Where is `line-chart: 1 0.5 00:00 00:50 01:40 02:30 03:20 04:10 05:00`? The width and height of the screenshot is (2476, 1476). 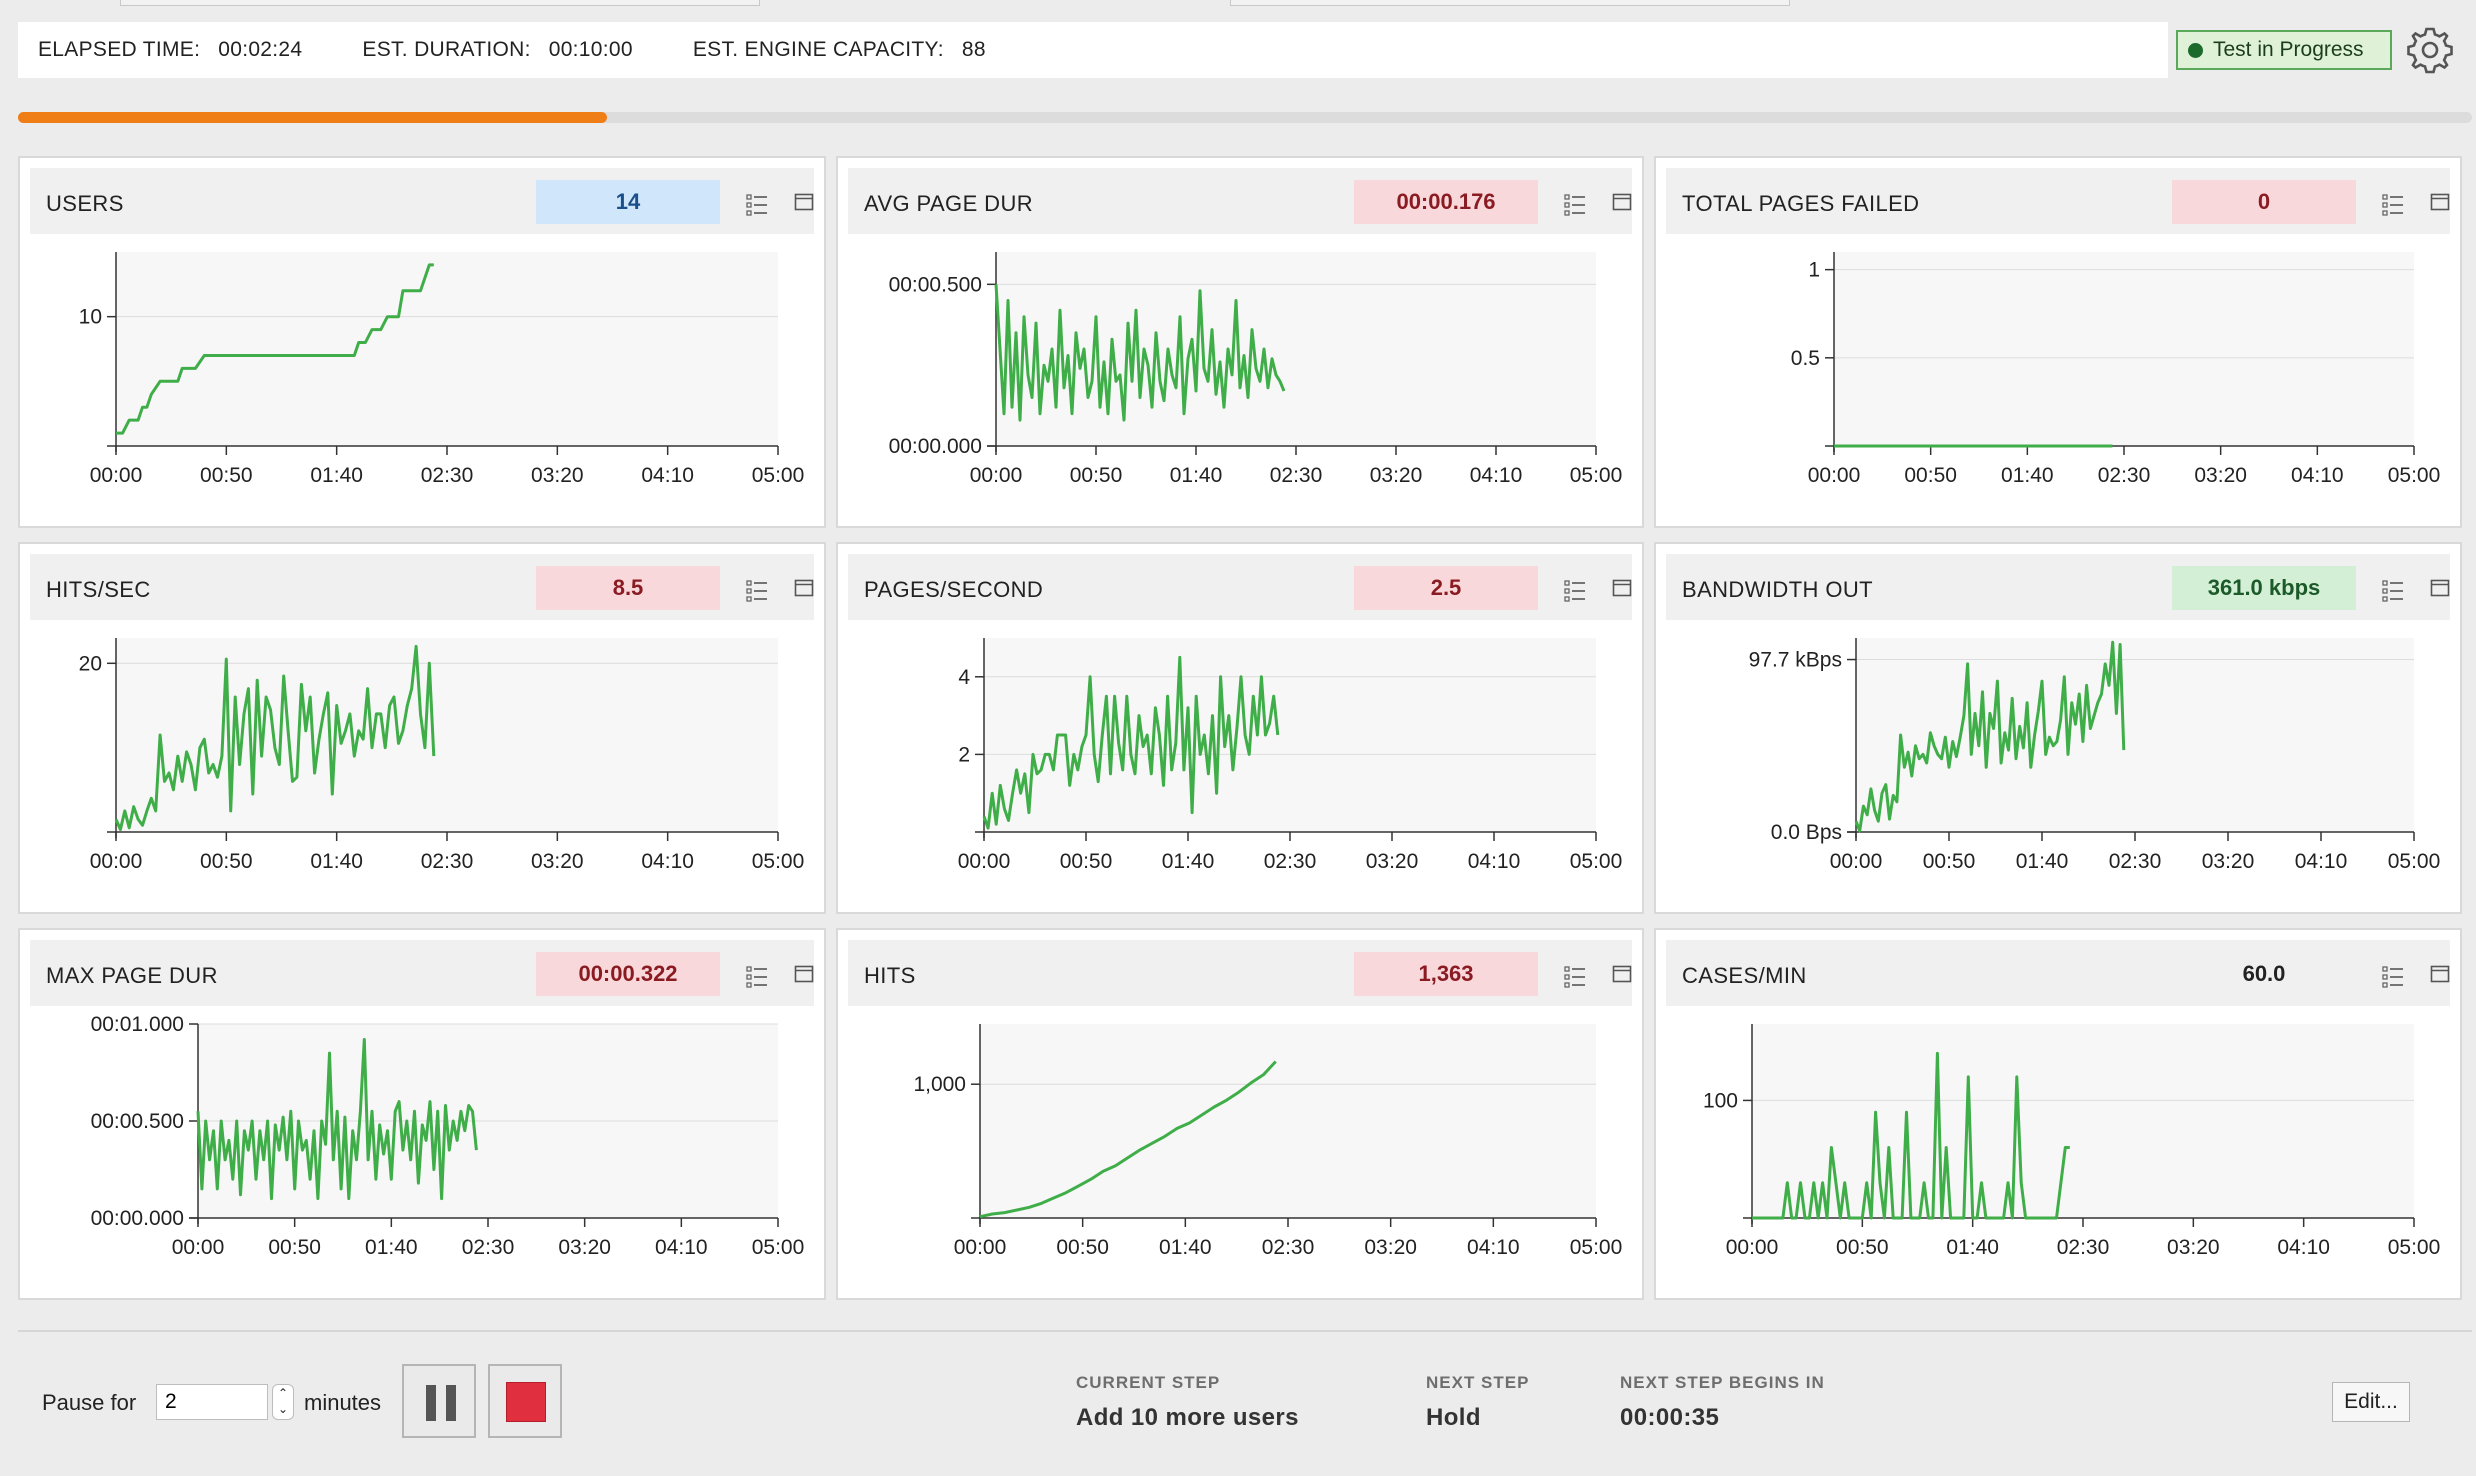
line-chart: 1 0.5 00:00 00:50 01:40 02:30 03:20 04:10 05:00 is located at coordinates (2116, 369).